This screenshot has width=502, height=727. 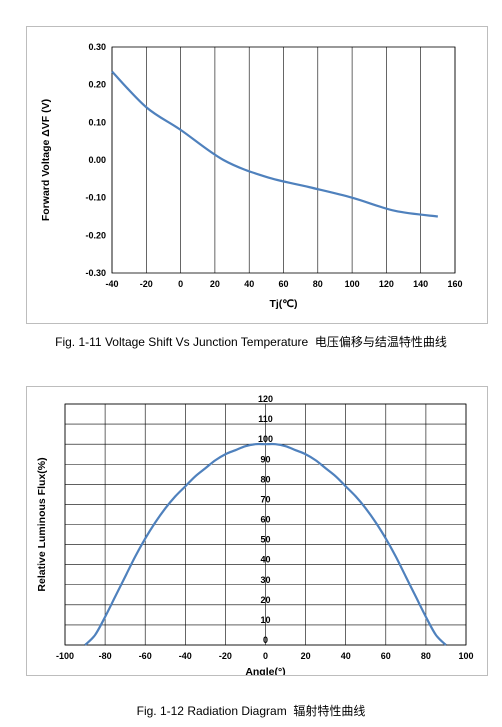 I want to click on caption-text: Voltage Shift Vs Junction Temperature, so click(x=206, y=342).